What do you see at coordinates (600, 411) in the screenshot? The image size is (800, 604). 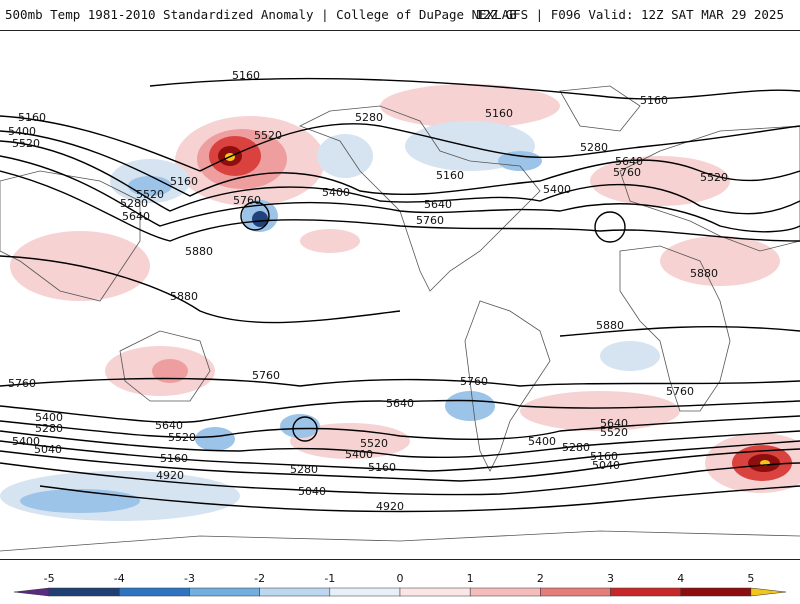 I see `warm-anomaly-s-atlantic` at bounding box center [600, 411].